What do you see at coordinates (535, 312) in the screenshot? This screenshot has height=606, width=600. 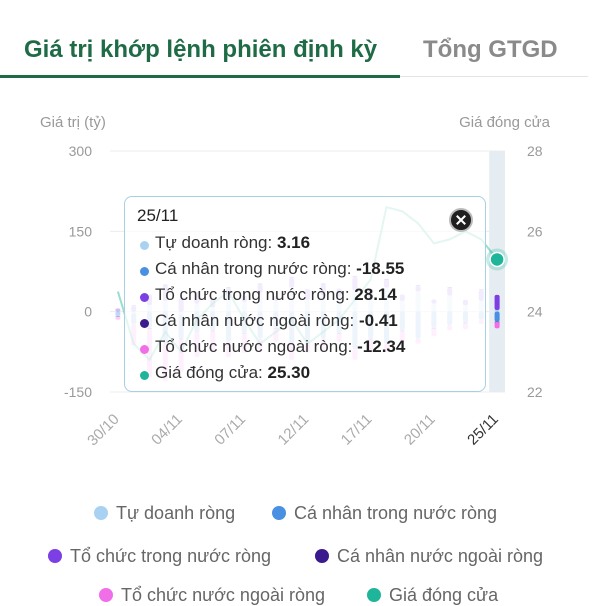 I see `y2-tick-label: 24` at bounding box center [535, 312].